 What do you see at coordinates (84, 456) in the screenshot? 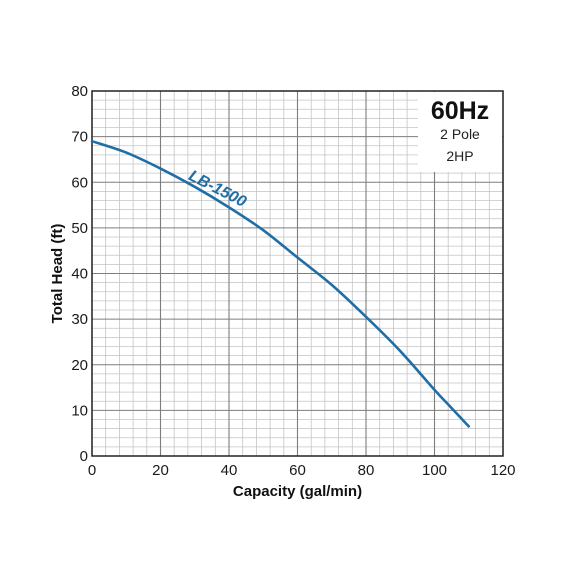
I see `y-tick-label: 0` at bounding box center [84, 456].